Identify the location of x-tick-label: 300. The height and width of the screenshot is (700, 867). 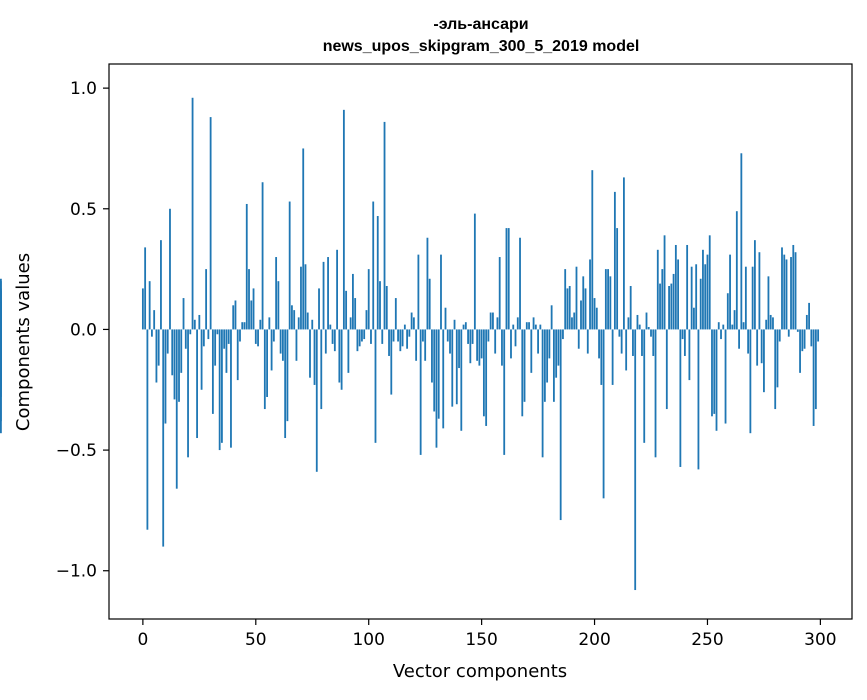
(820, 640).